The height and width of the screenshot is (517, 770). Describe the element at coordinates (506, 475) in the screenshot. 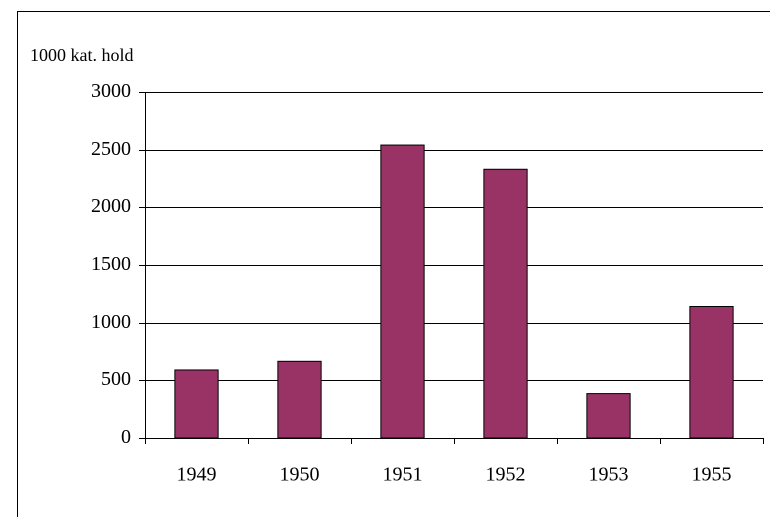

I see `x-tick-label: 1952` at that location.